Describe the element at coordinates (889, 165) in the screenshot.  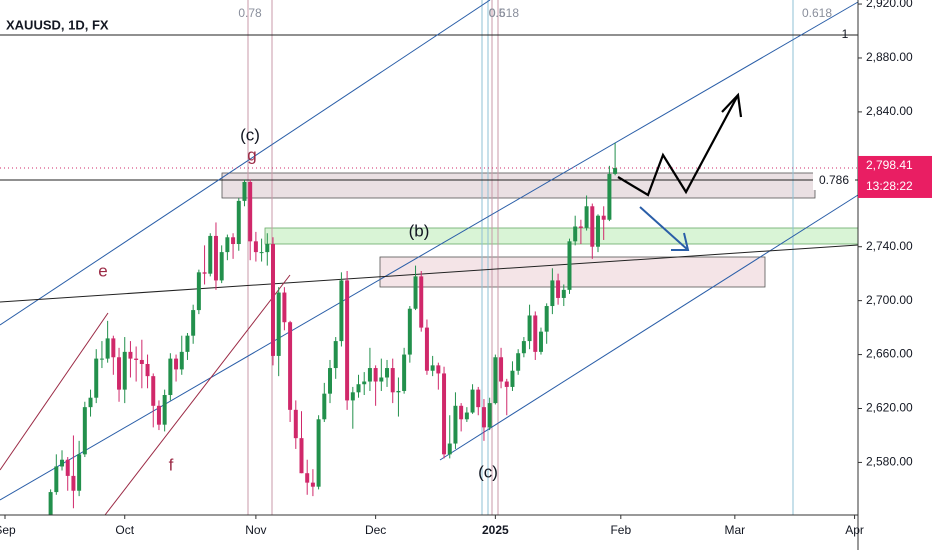
I see `last-price-label: 2,798.41` at that location.